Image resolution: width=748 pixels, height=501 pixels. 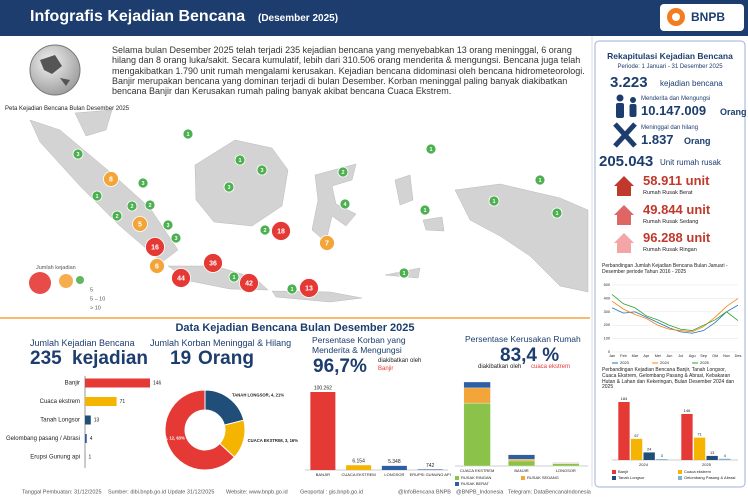 I want to click on x-tick-label: ERUPSI GUNUNG API, so click(x=430, y=474).